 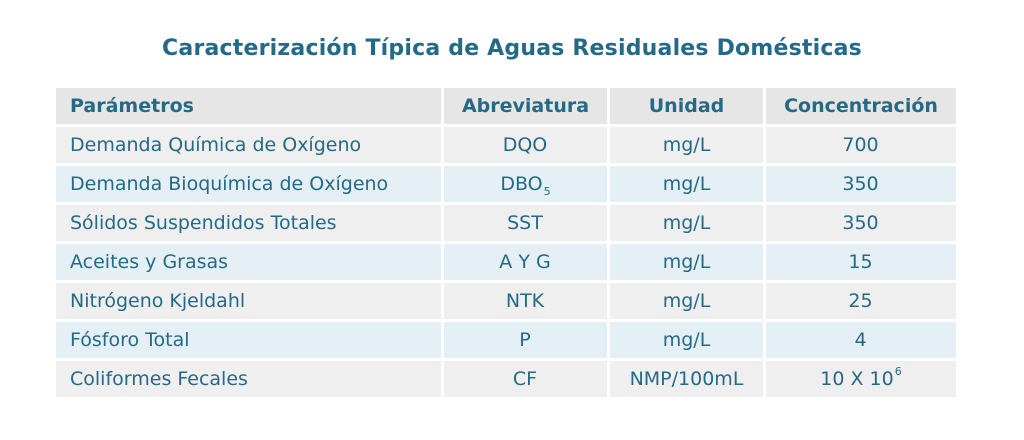 I want to click on cell-abreviatura: A Y G, so click(x=527, y=263).